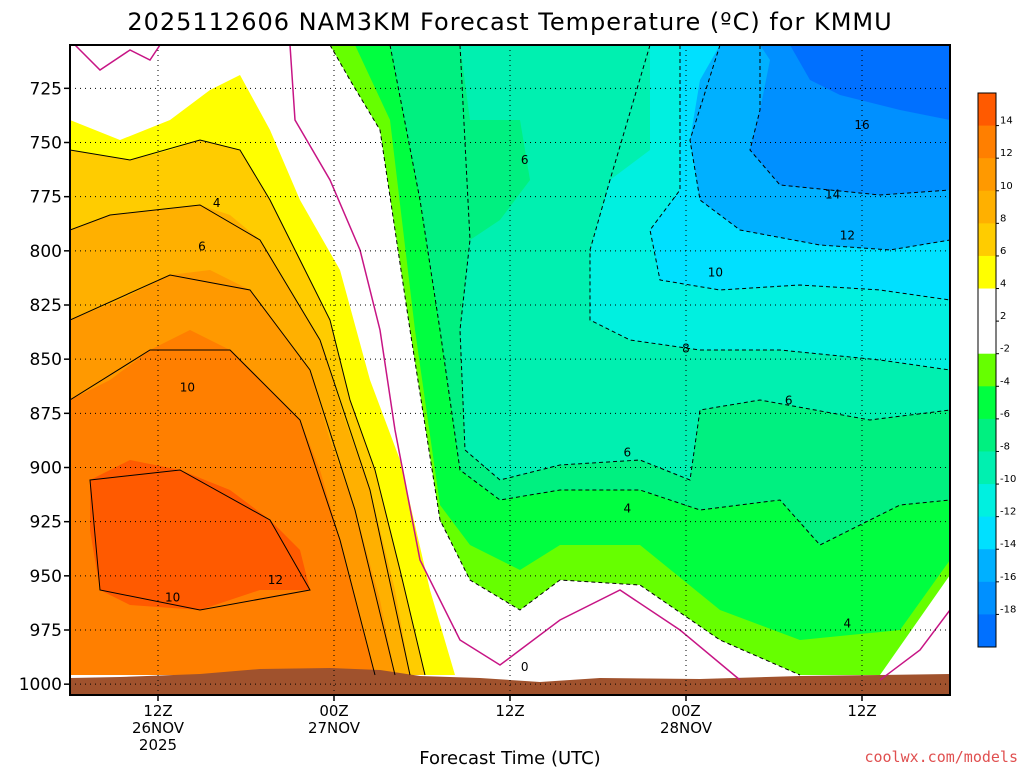 This screenshot has width=1024, height=768. What do you see at coordinates (941, 757) in the screenshot?
I see `credit-text: coolwx.com/models` at bounding box center [941, 757].